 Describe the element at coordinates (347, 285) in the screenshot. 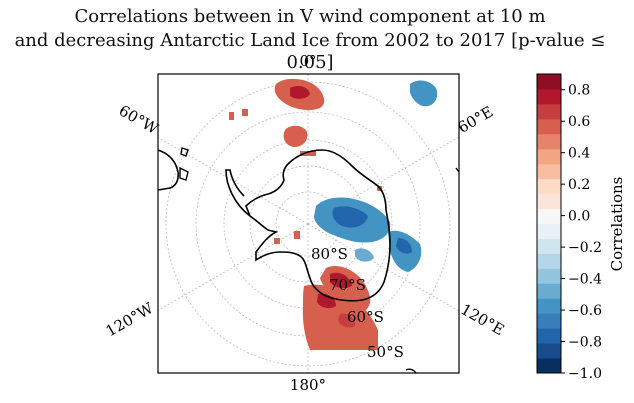

I see `lat-label-70s: 70°S` at that location.